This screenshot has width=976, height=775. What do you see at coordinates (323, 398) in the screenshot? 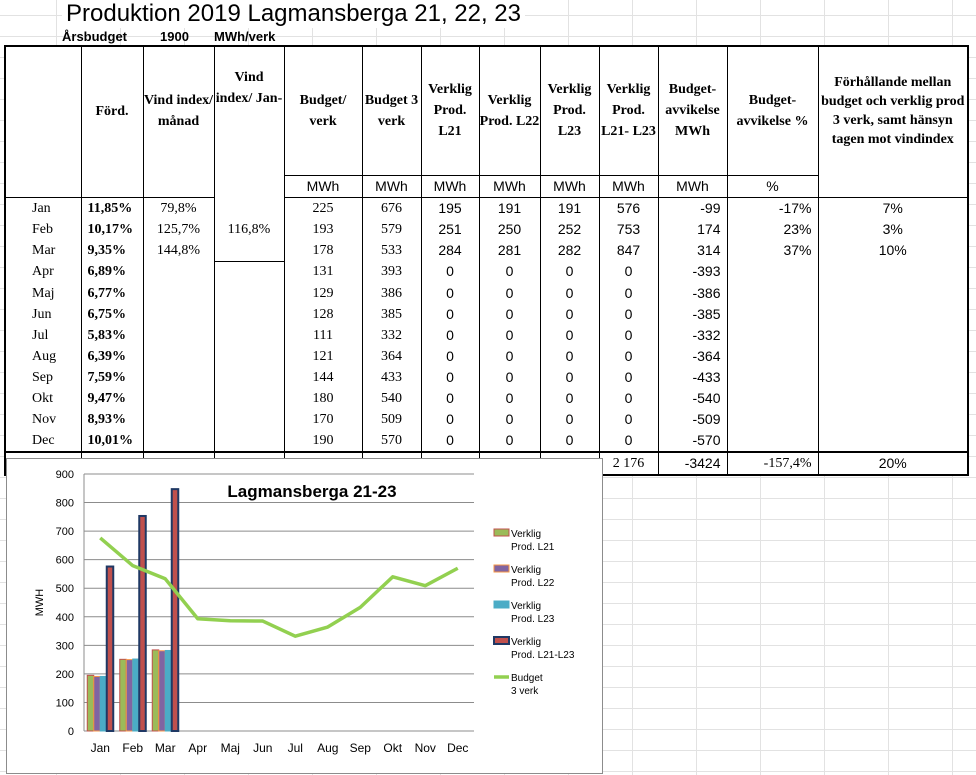
I see `cell-bv: 180` at bounding box center [323, 398].